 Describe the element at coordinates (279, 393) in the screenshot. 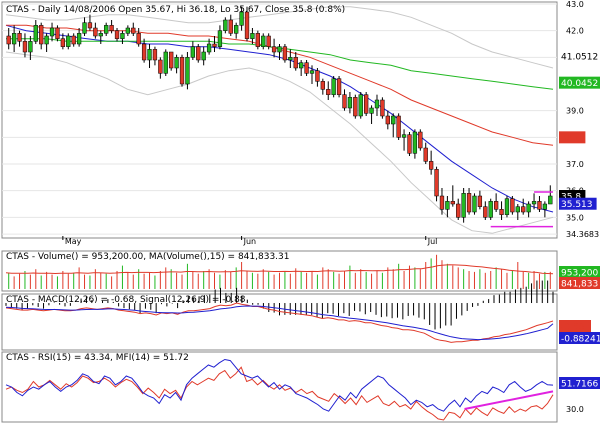

I see `rsi-mfi-line` at that location.